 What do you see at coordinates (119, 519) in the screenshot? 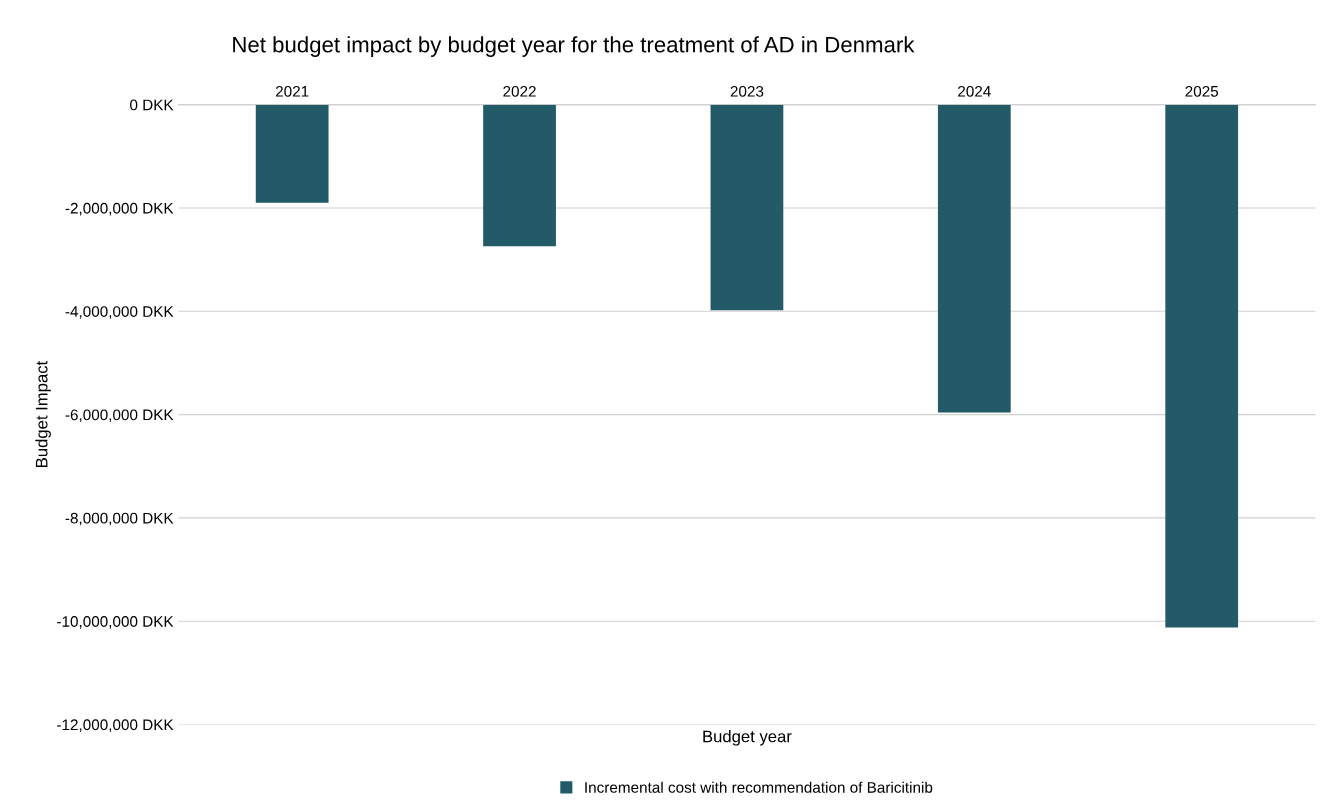
I see `y-tick-label: -8,000,000 DKK` at bounding box center [119, 519].